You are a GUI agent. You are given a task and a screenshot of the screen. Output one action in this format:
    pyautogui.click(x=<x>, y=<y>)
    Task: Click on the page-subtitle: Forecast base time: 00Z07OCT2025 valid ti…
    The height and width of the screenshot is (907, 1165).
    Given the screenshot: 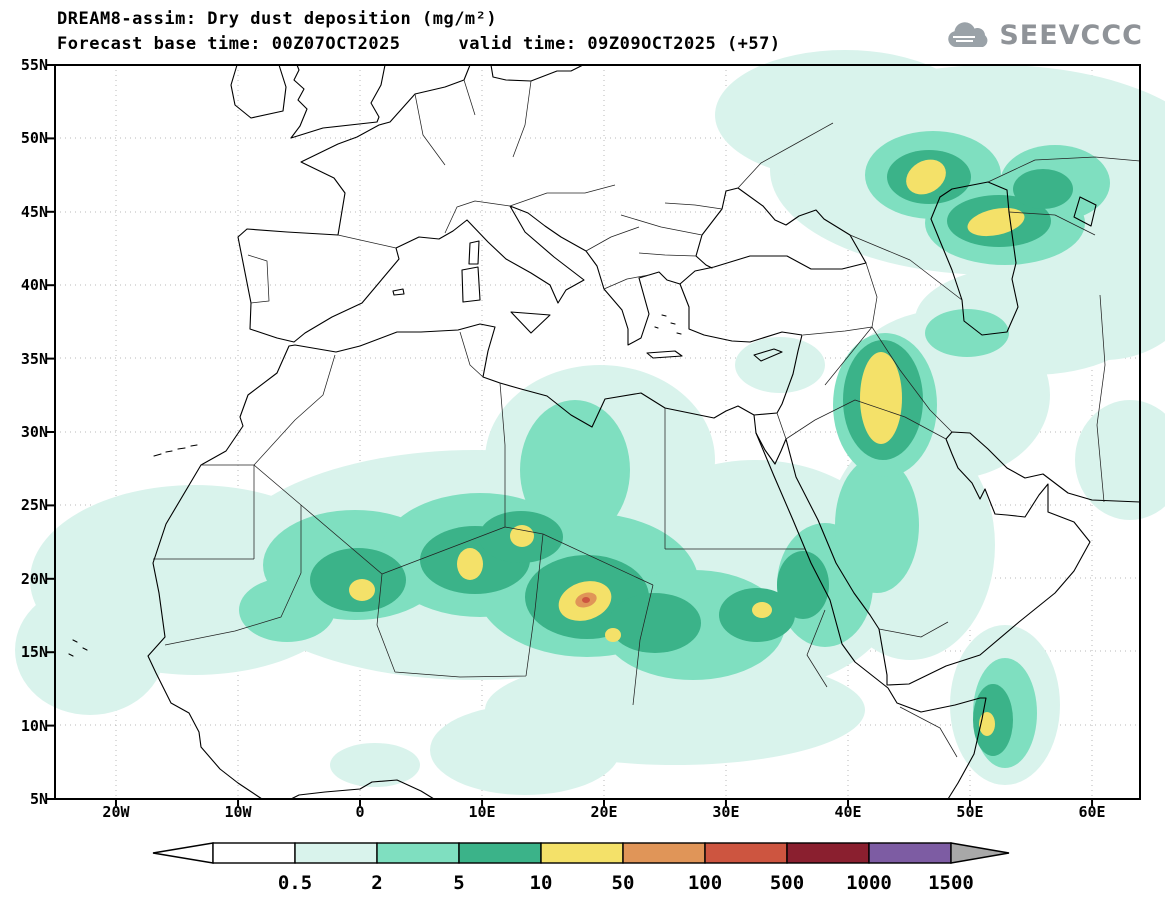 What is the action you would take?
    pyautogui.click(x=419, y=44)
    